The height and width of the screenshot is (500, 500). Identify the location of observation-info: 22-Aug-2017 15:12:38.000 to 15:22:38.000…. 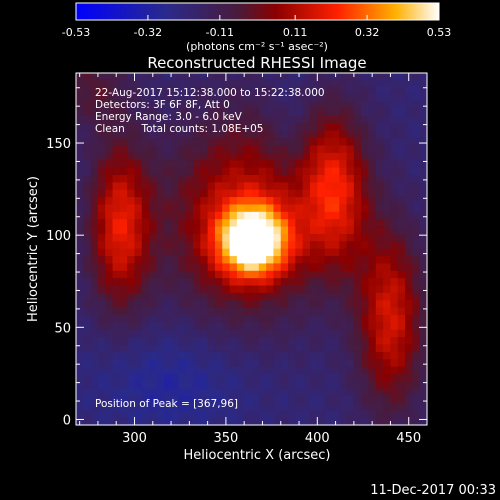
(210, 111).